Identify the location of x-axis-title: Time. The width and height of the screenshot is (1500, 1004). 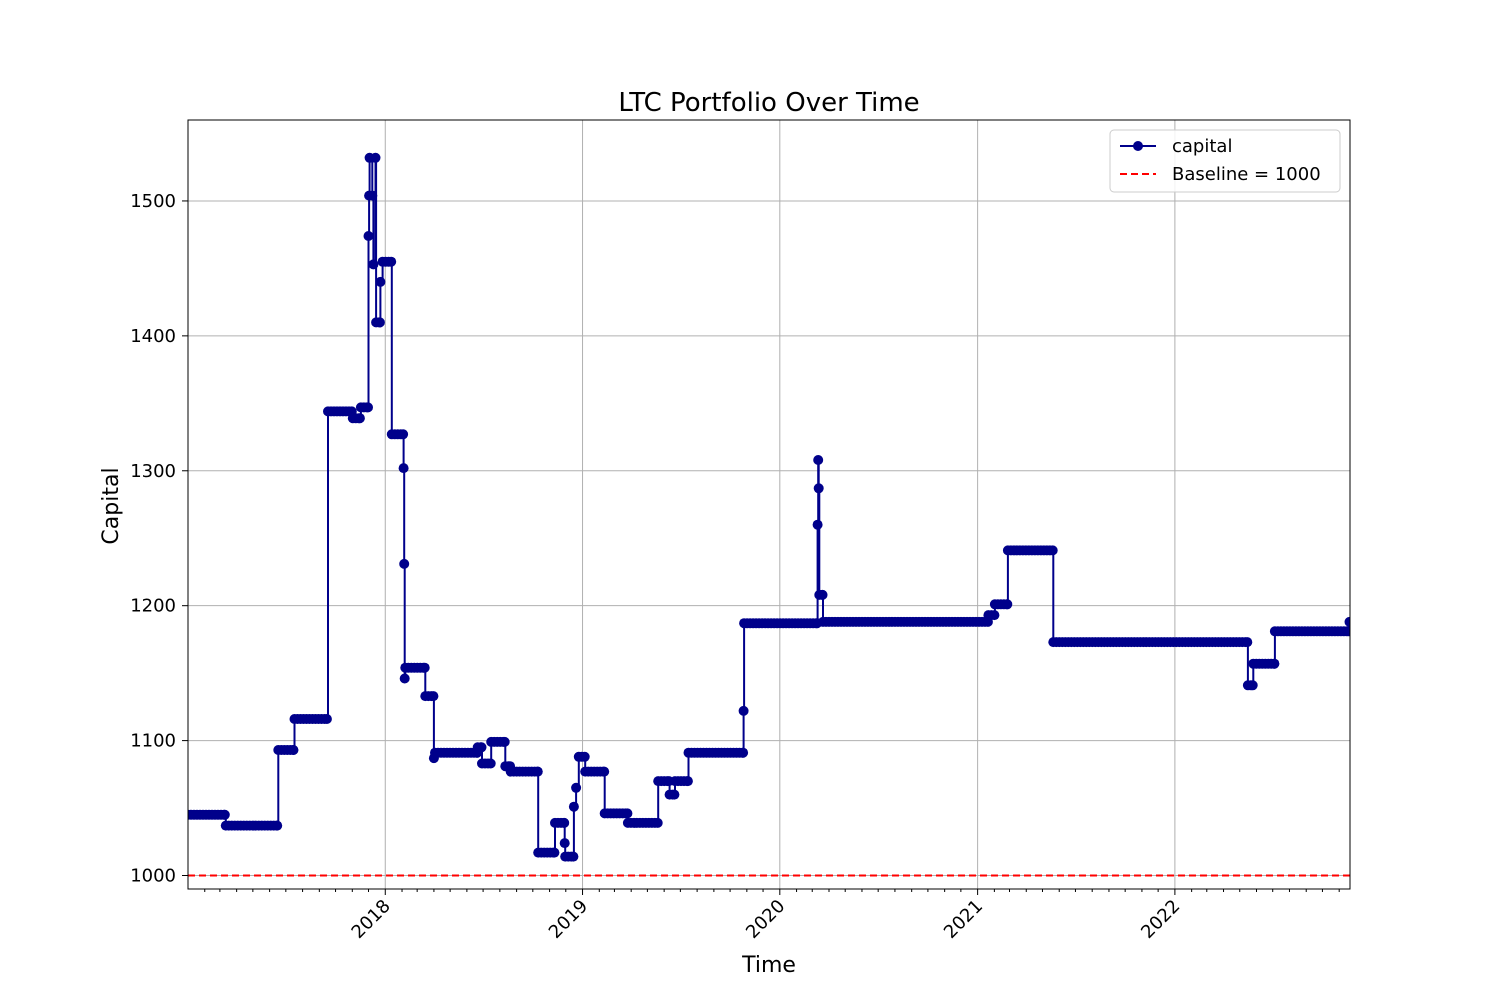
(768, 965).